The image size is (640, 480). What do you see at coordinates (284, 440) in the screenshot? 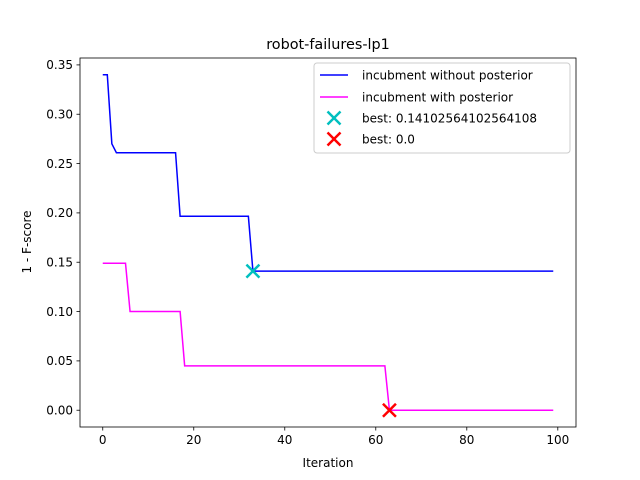
I see `x-tick-label: 40` at bounding box center [284, 440].